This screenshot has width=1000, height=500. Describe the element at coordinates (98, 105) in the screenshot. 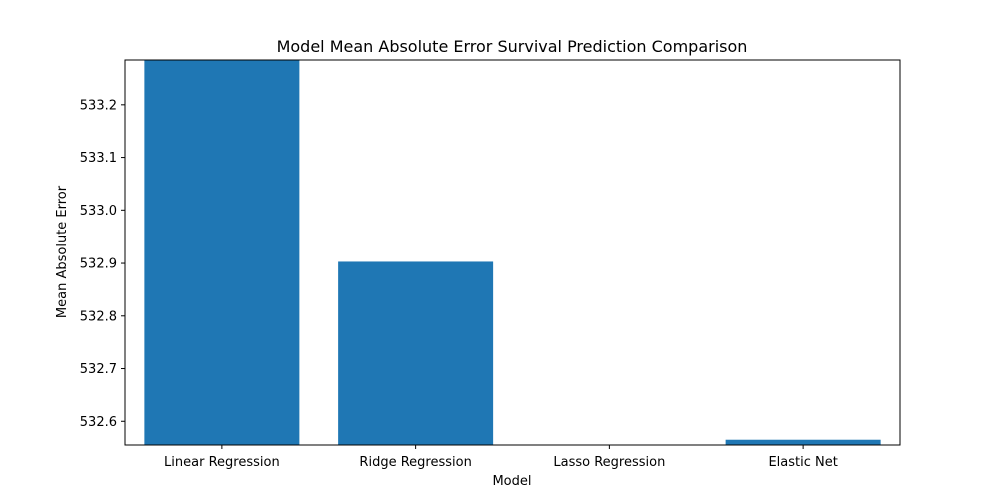

I see `y-tick-label: 533.2` at that location.